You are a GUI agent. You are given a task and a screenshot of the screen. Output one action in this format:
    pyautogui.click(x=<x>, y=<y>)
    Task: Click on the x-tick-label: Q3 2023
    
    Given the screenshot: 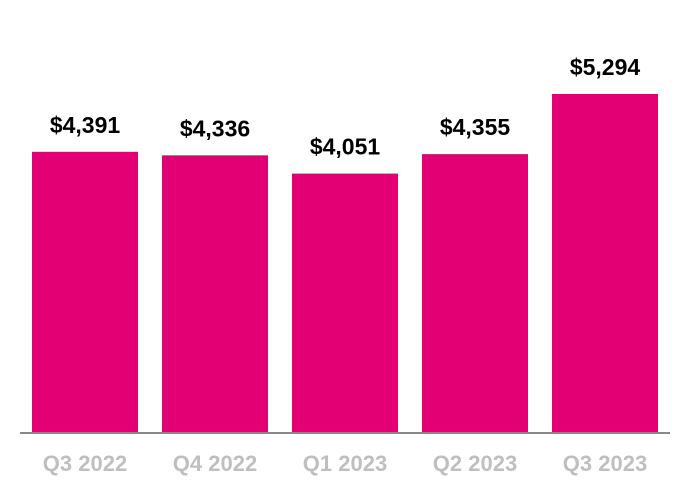 What is the action you would take?
    pyautogui.click(x=605, y=463)
    